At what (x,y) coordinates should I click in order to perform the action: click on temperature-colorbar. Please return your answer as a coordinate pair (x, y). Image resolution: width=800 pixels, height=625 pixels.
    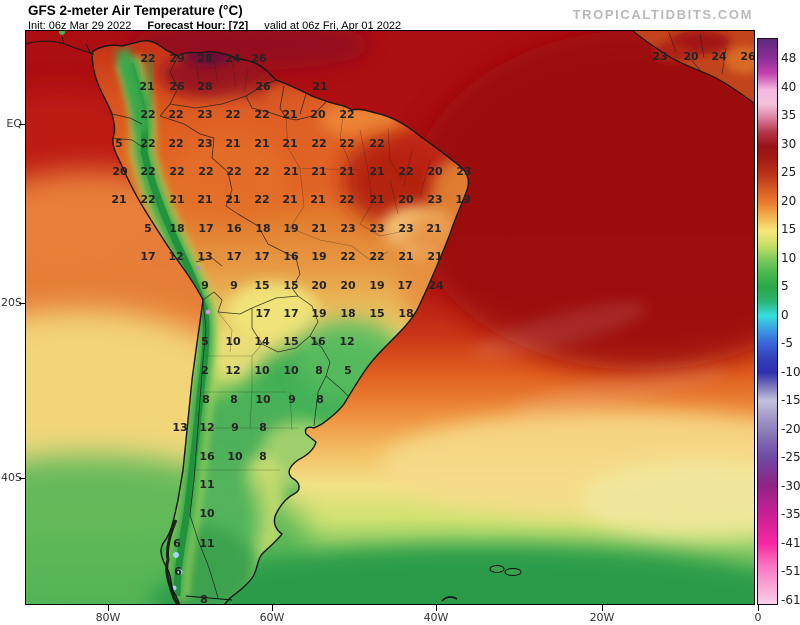
    Looking at the image, I should click on (767, 321).